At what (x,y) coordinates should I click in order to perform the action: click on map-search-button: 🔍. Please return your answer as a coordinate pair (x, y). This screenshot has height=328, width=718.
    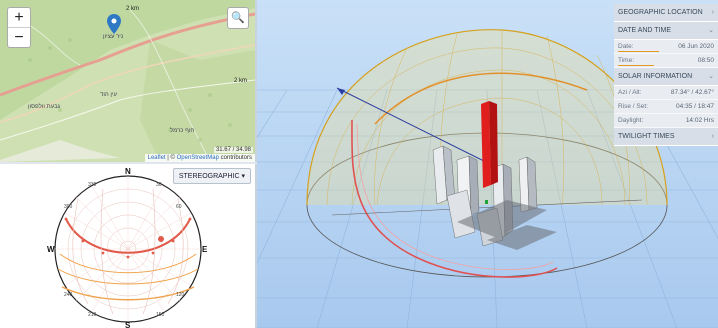
    Looking at the image, I should click on (238, 18).